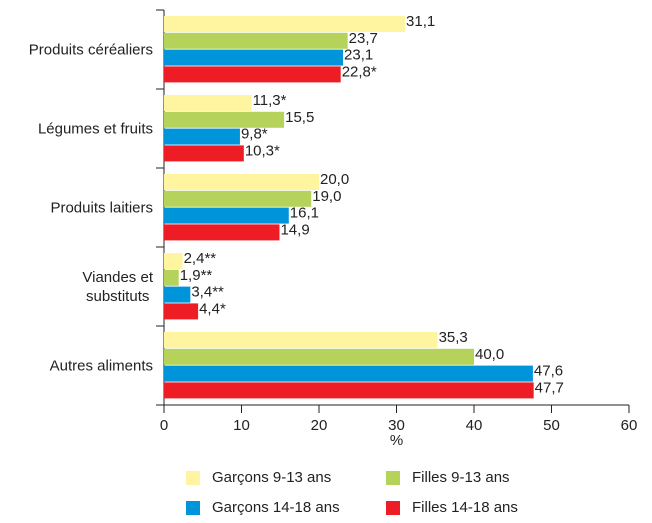 The width and height of the screenshot is (652, 523). Describe the element at coordinates (304, 213) in the screenshot. I see `value-label: 16,1` at that location.